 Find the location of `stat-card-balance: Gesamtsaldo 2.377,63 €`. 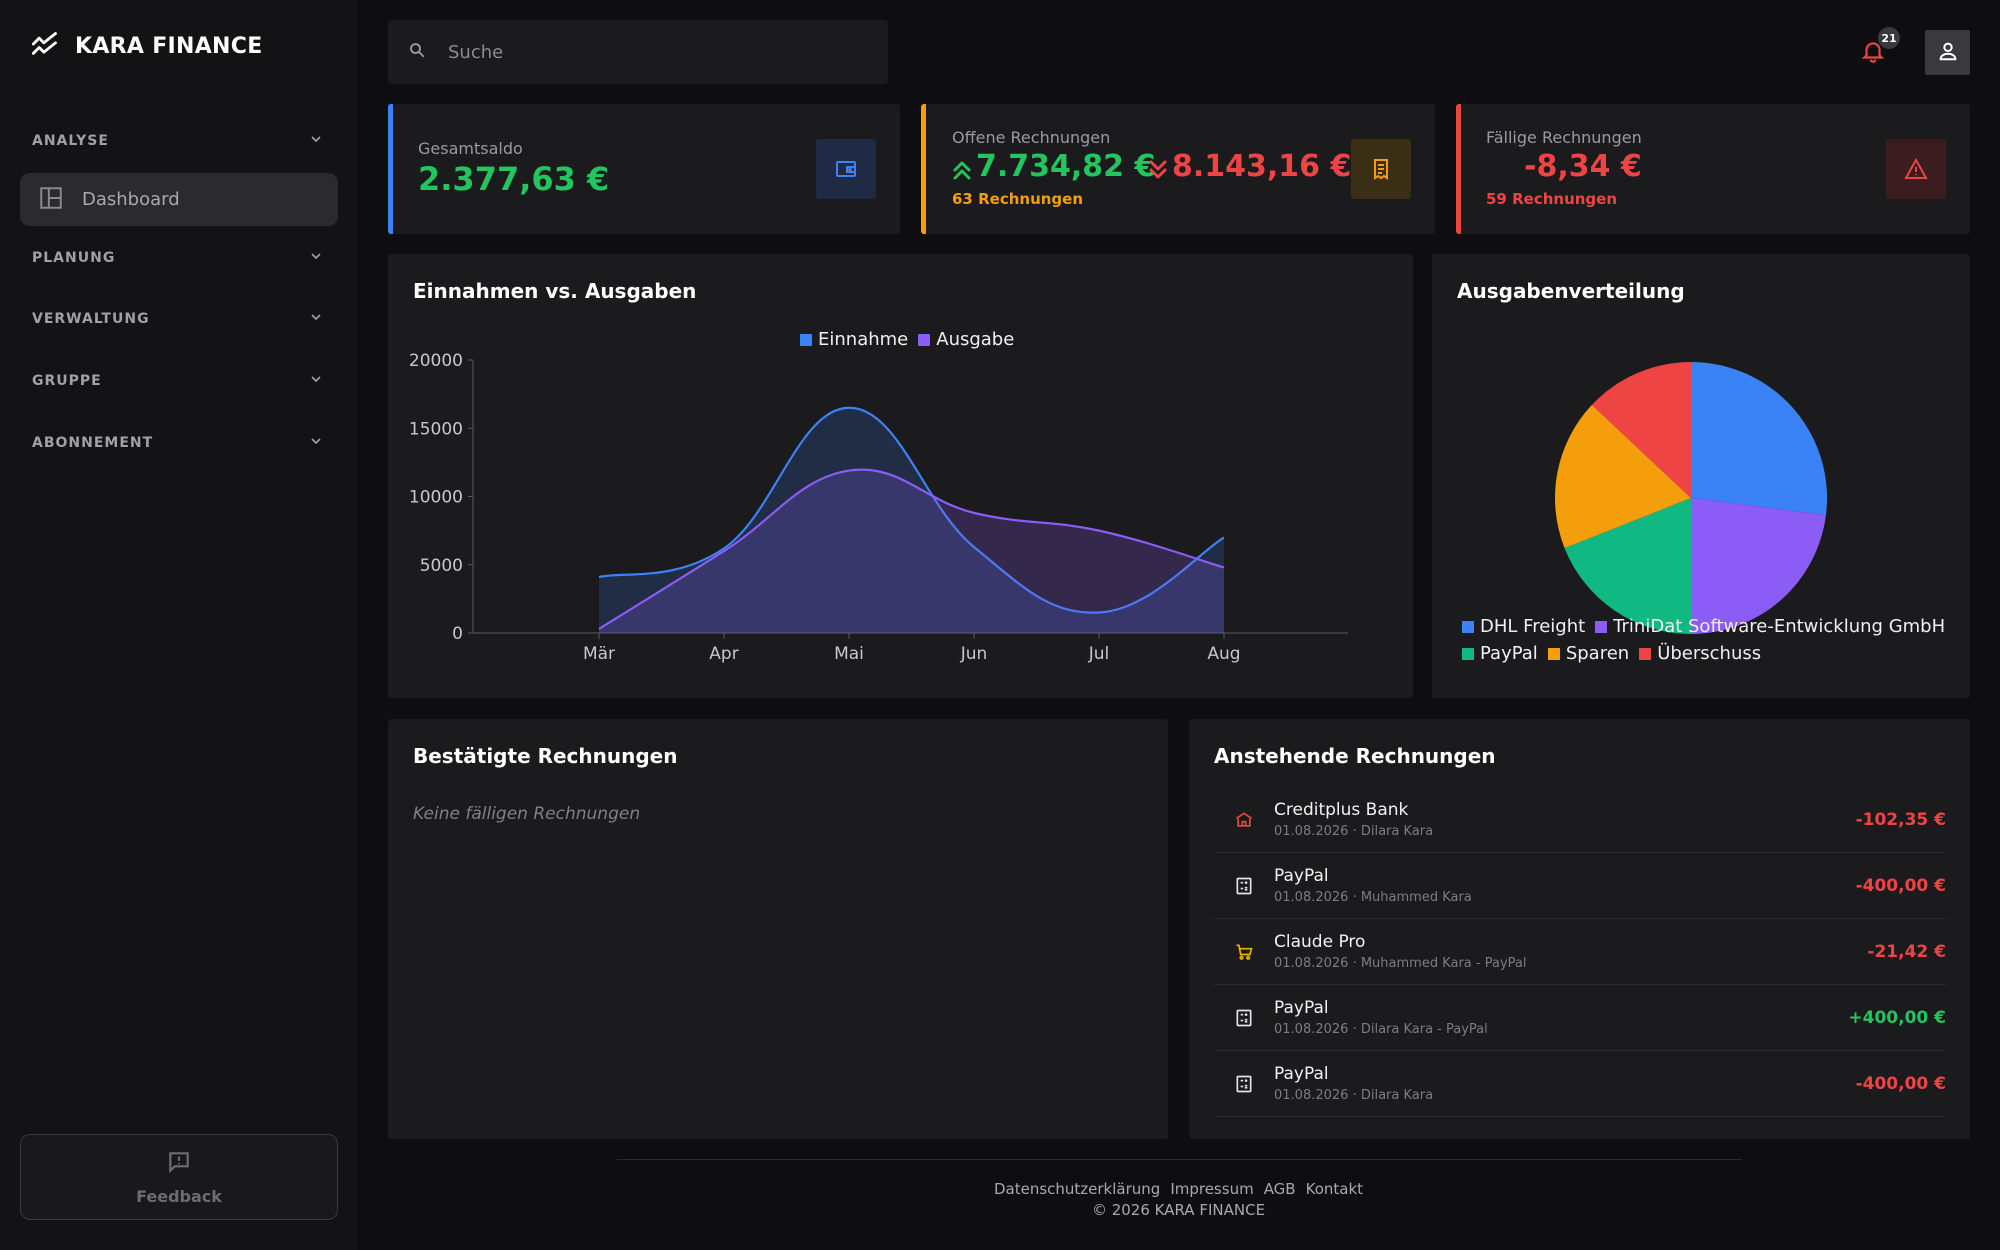

stat-card-balance: Gesamtsaldo 2.377,63 € is located at coordinates (644, 169).